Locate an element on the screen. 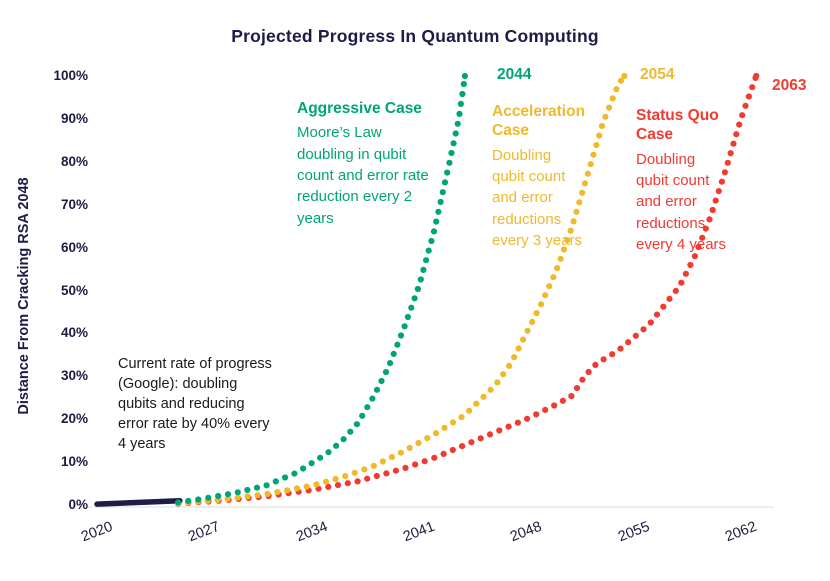  acceleration-case-heading: Acceleration Case is located at coordinates (539, 121).